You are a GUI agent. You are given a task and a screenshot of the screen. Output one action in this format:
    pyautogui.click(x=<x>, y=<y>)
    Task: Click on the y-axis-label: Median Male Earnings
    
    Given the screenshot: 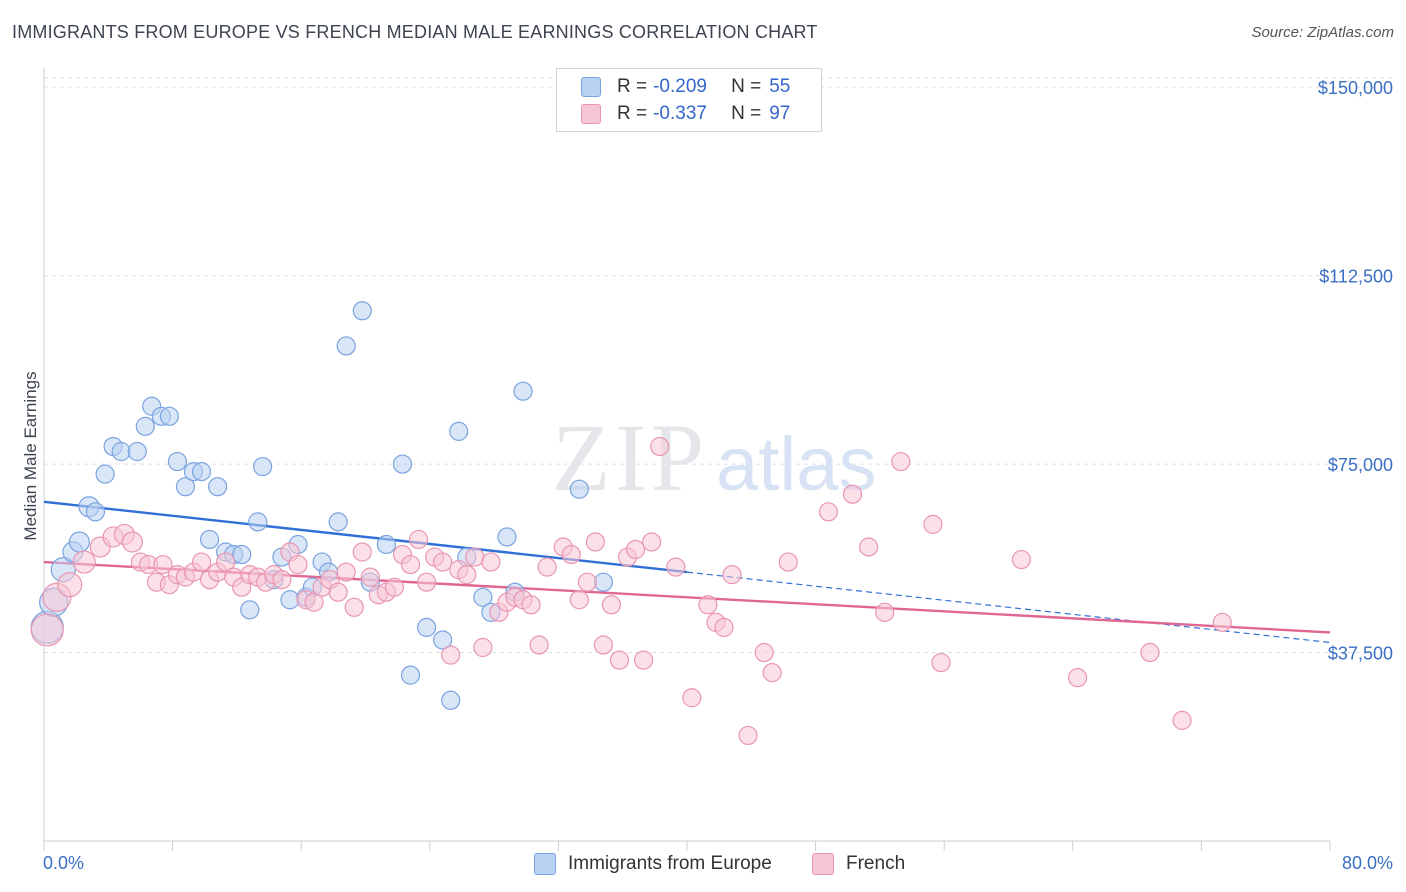 What is the action you would take?
    pyautogui.click(x=30, y=455)
    